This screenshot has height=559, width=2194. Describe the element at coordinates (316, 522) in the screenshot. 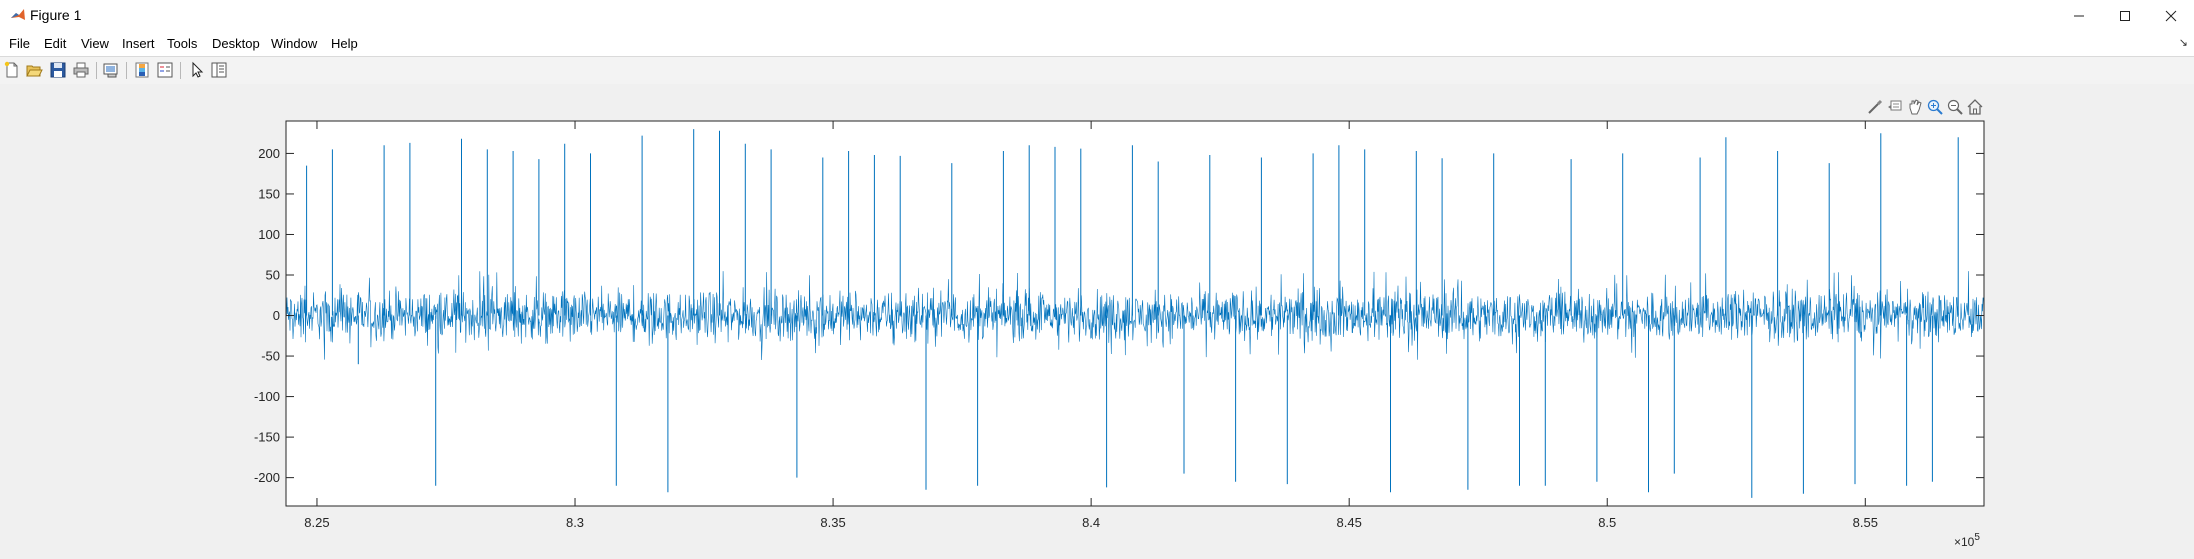

I see `x-tick-label: 8.25` at that location.